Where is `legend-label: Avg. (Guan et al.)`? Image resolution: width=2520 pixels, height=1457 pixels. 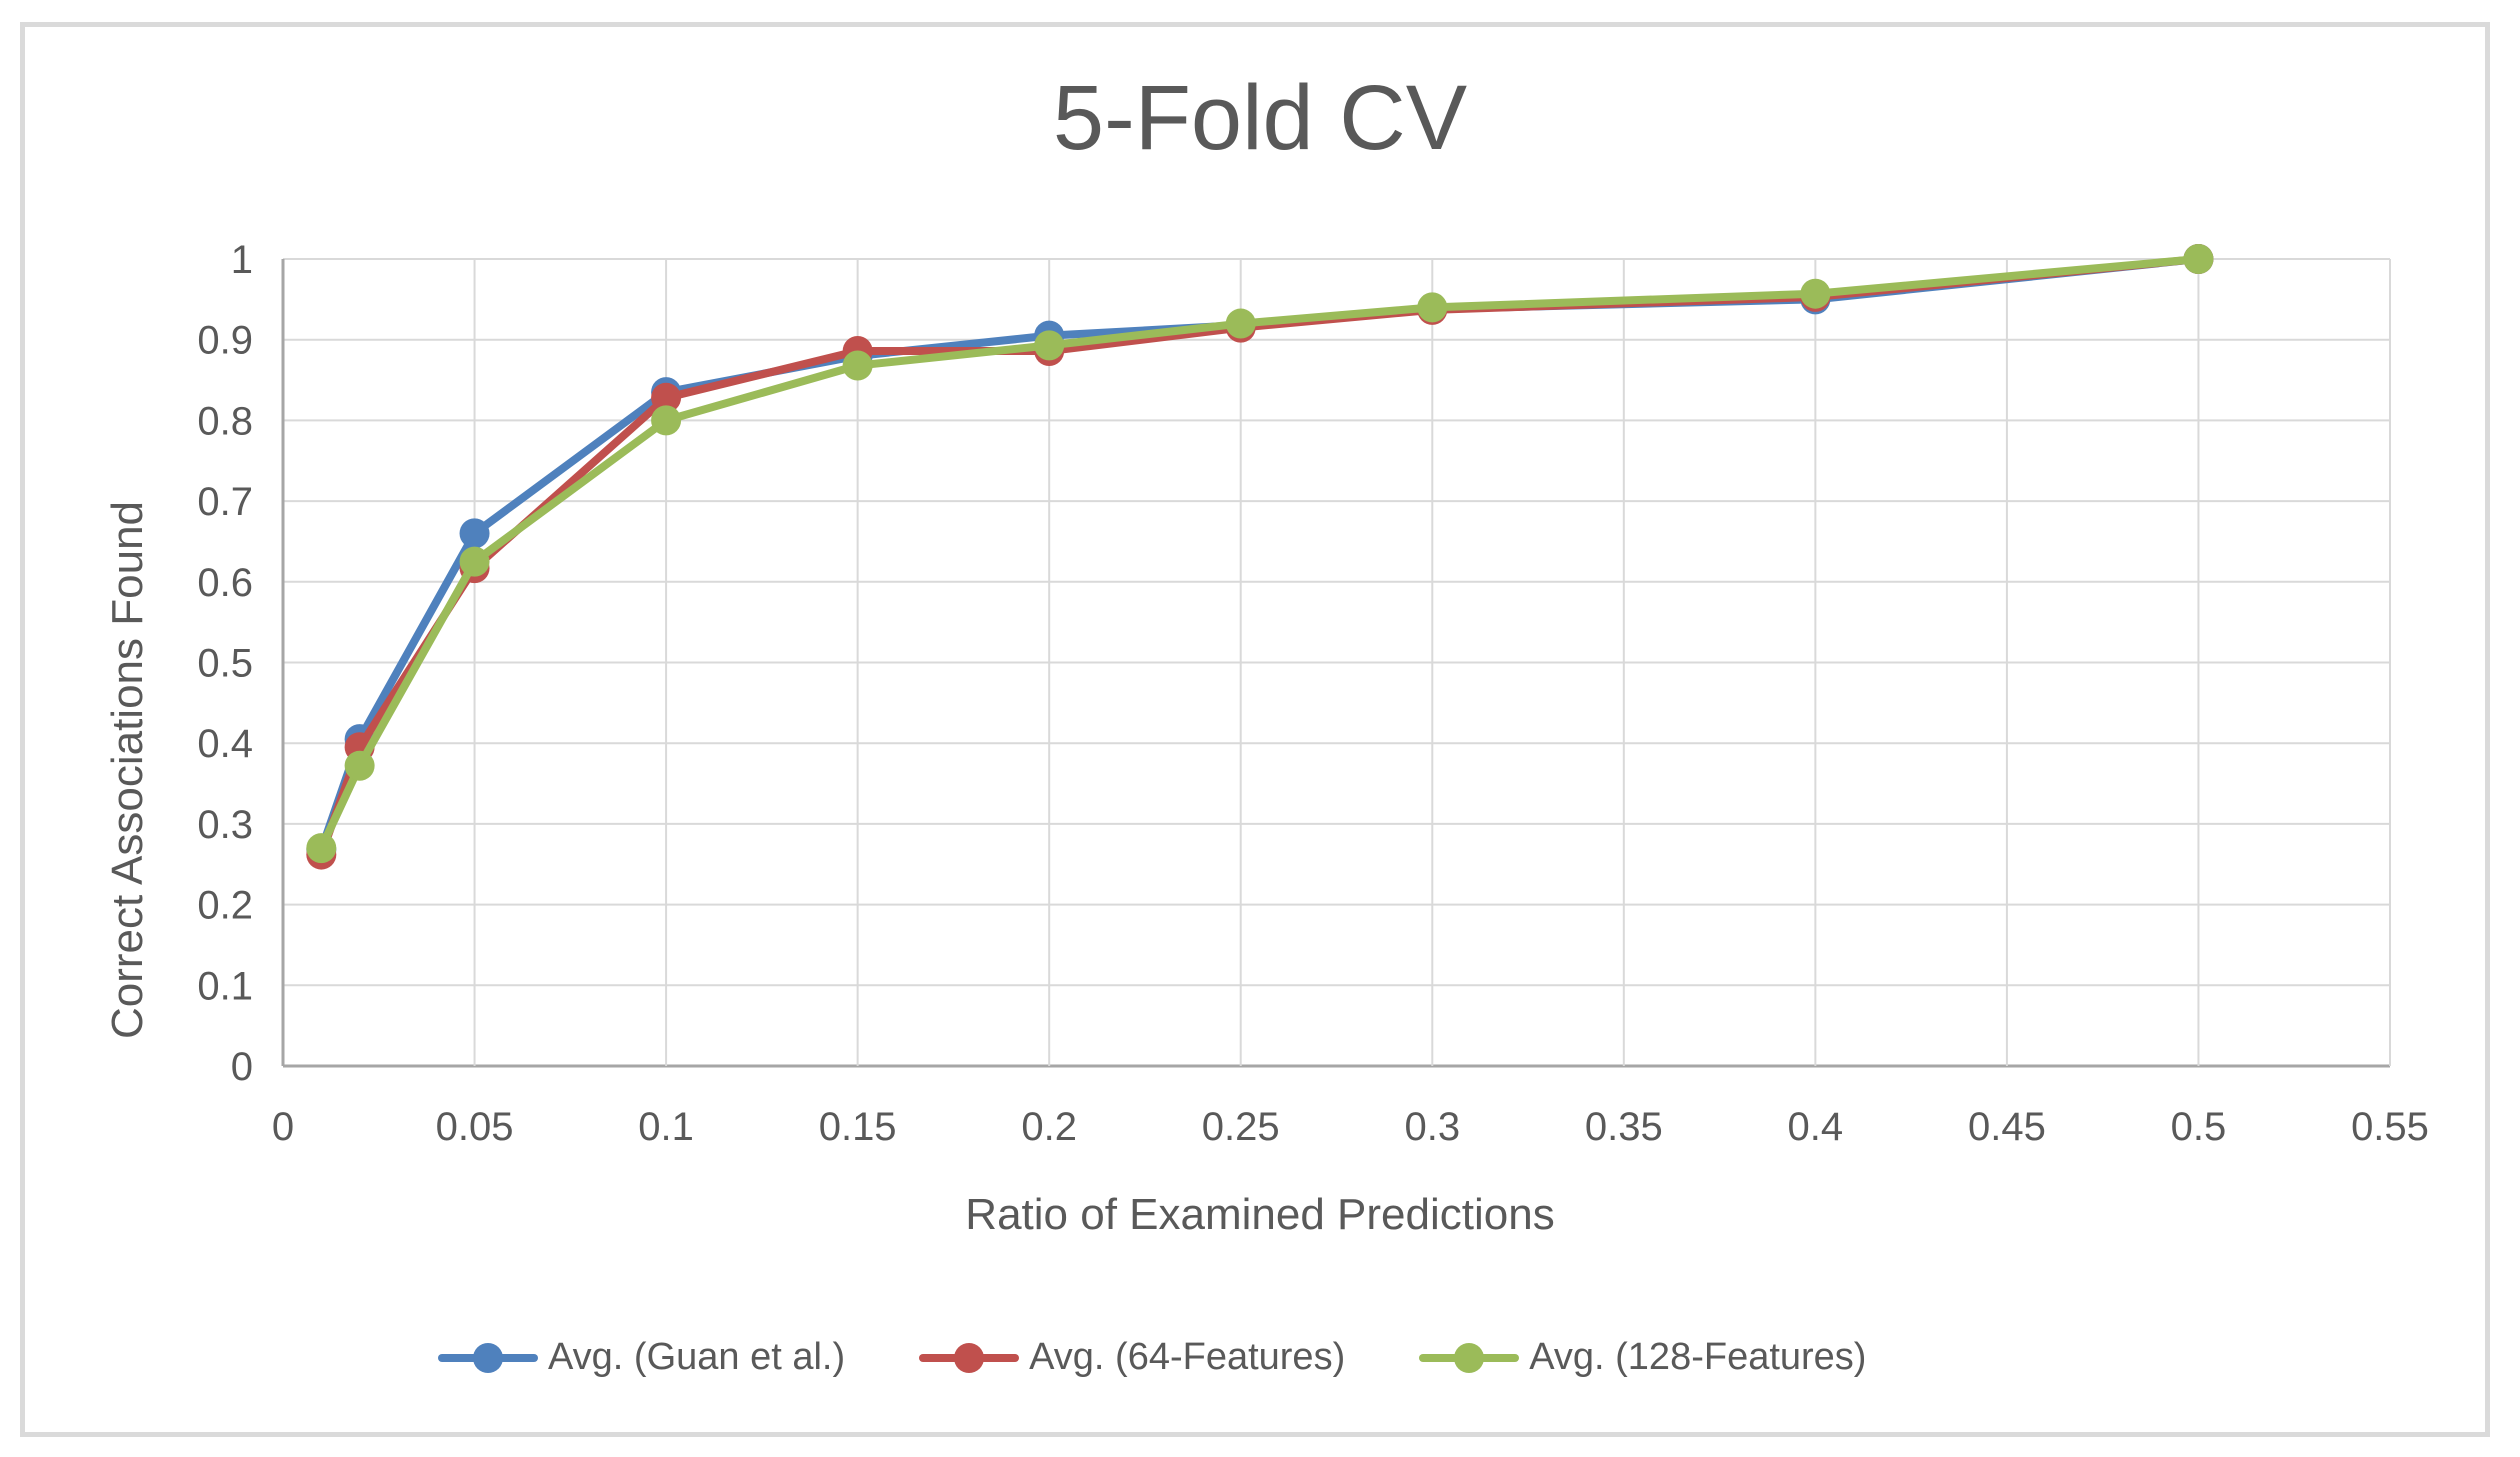 legend-label: Avg. (Guan et al.) is located at coordinates (697, 1357).